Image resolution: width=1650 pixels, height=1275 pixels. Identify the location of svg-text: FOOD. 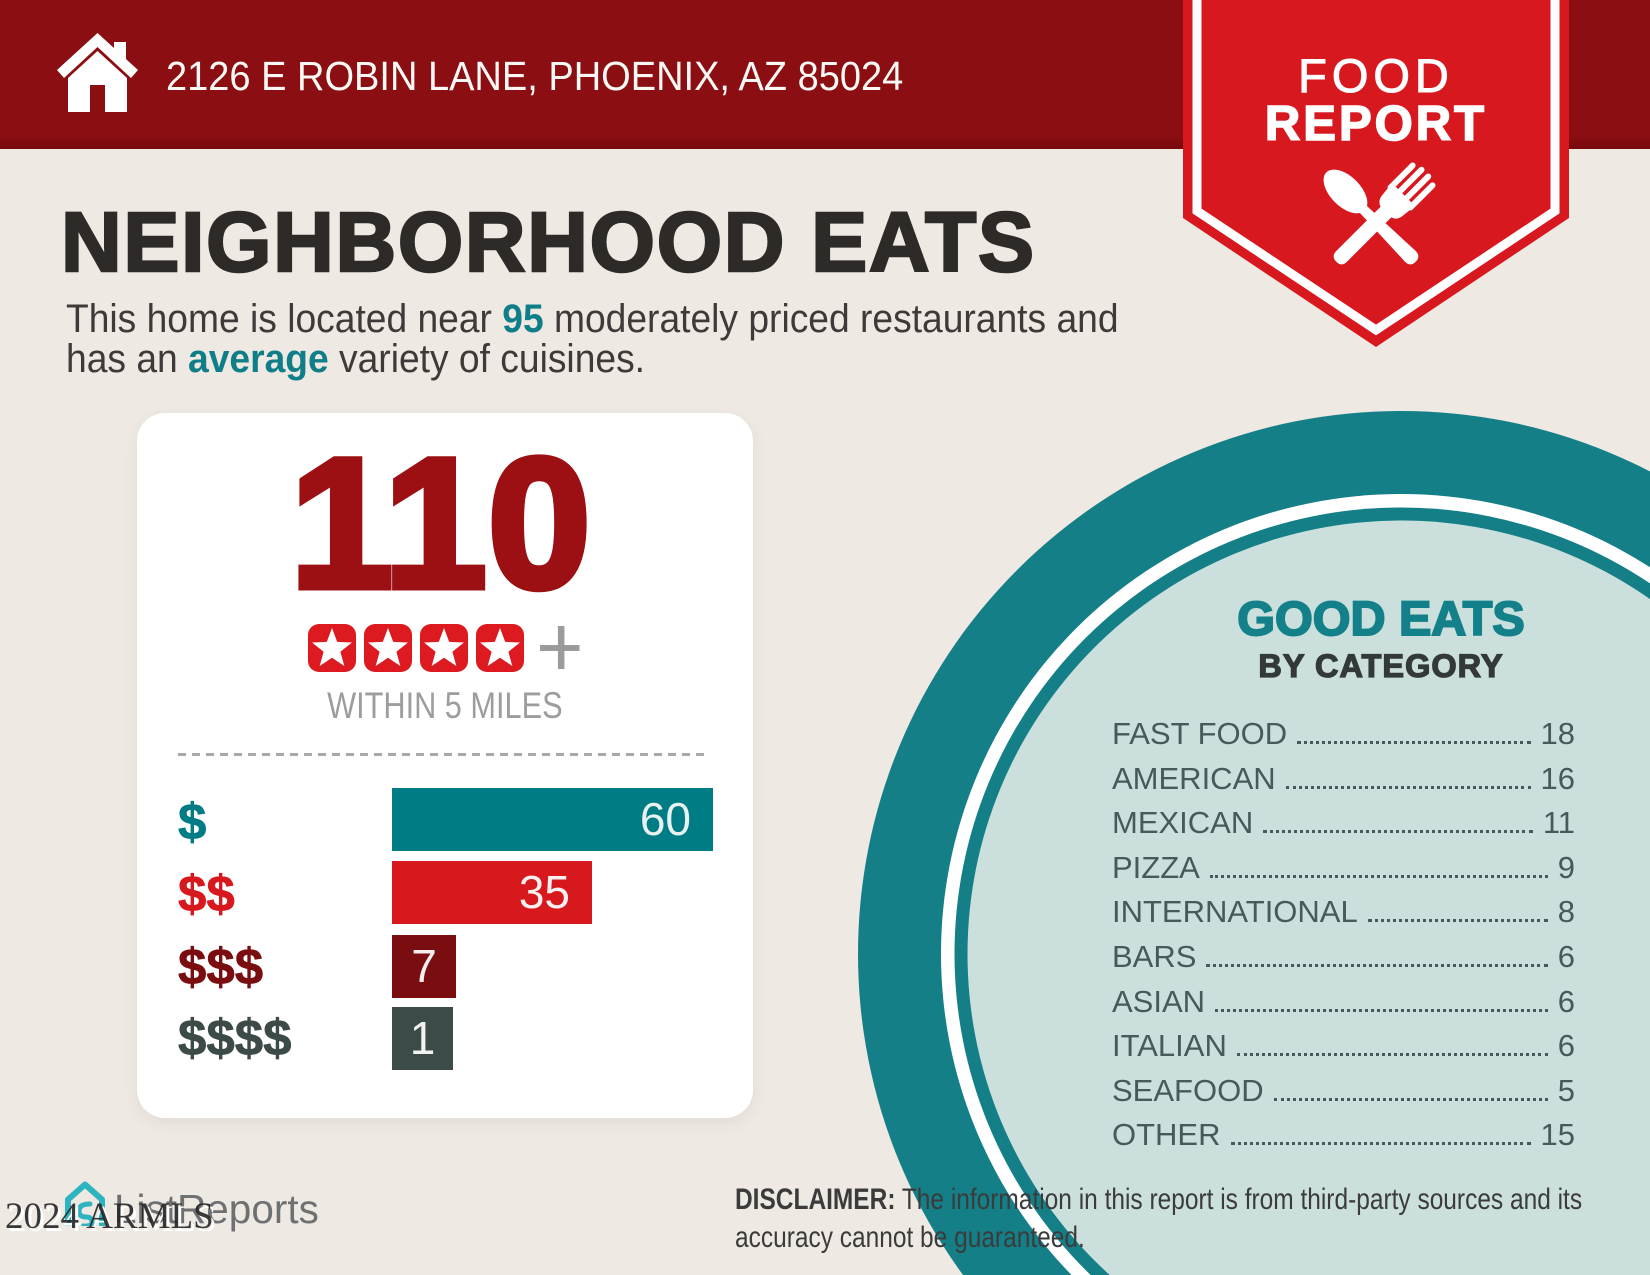
(1376, 75).